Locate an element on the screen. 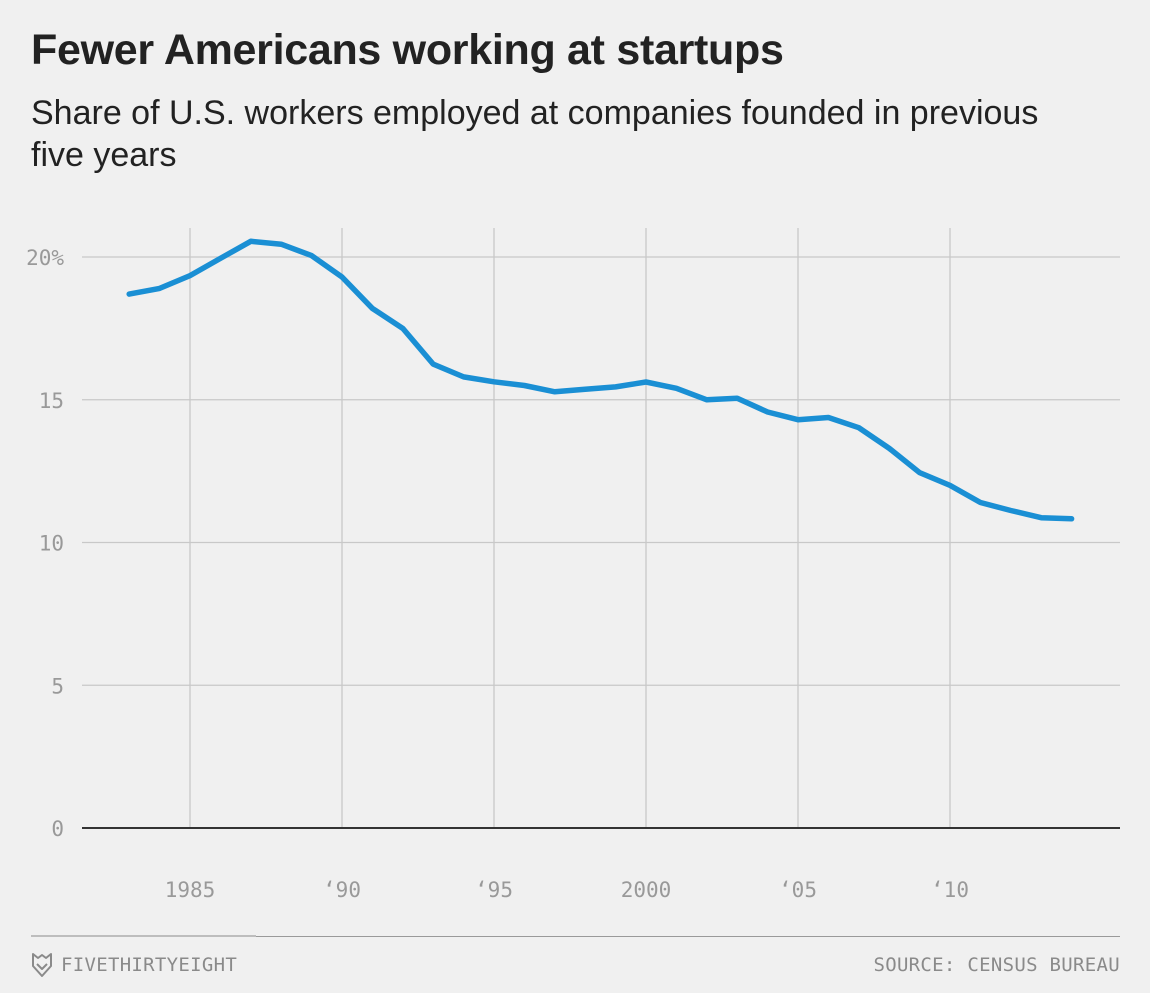 The image size is (1150, 993). footer-divider is located at coordinates (575, 936).